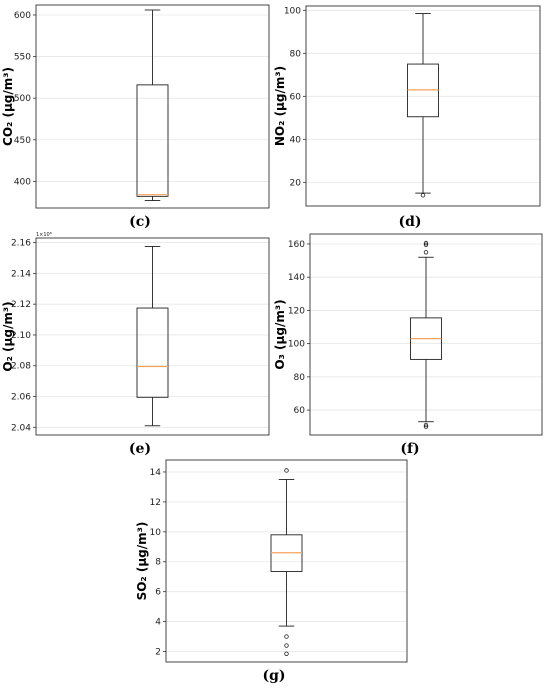 The width and height of the screenshot is (550, 690). What do you see at coordinates (410, 222) in the screenshot?
I see `caption-d: (d)` at bounding box center [410, 222].